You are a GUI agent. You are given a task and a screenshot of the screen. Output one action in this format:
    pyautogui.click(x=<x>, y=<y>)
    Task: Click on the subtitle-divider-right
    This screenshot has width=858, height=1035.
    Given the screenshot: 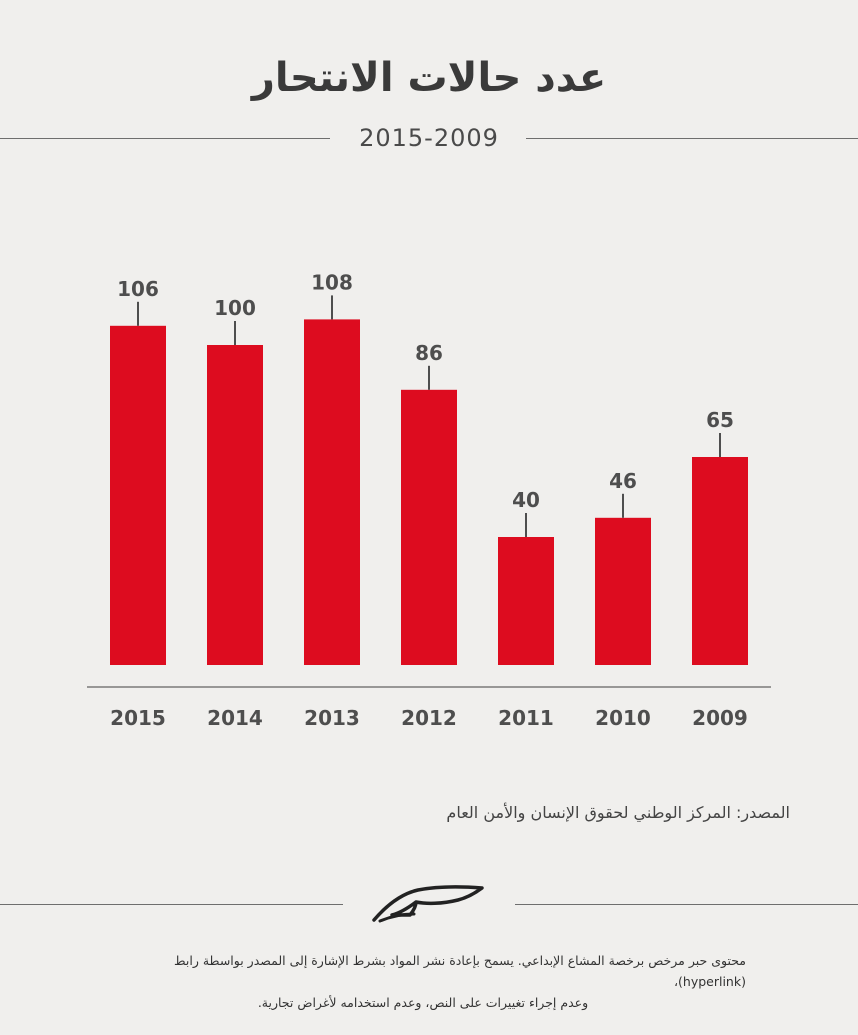 What is the action you would take?
    pyautogui.click(x=692, y=138)
    